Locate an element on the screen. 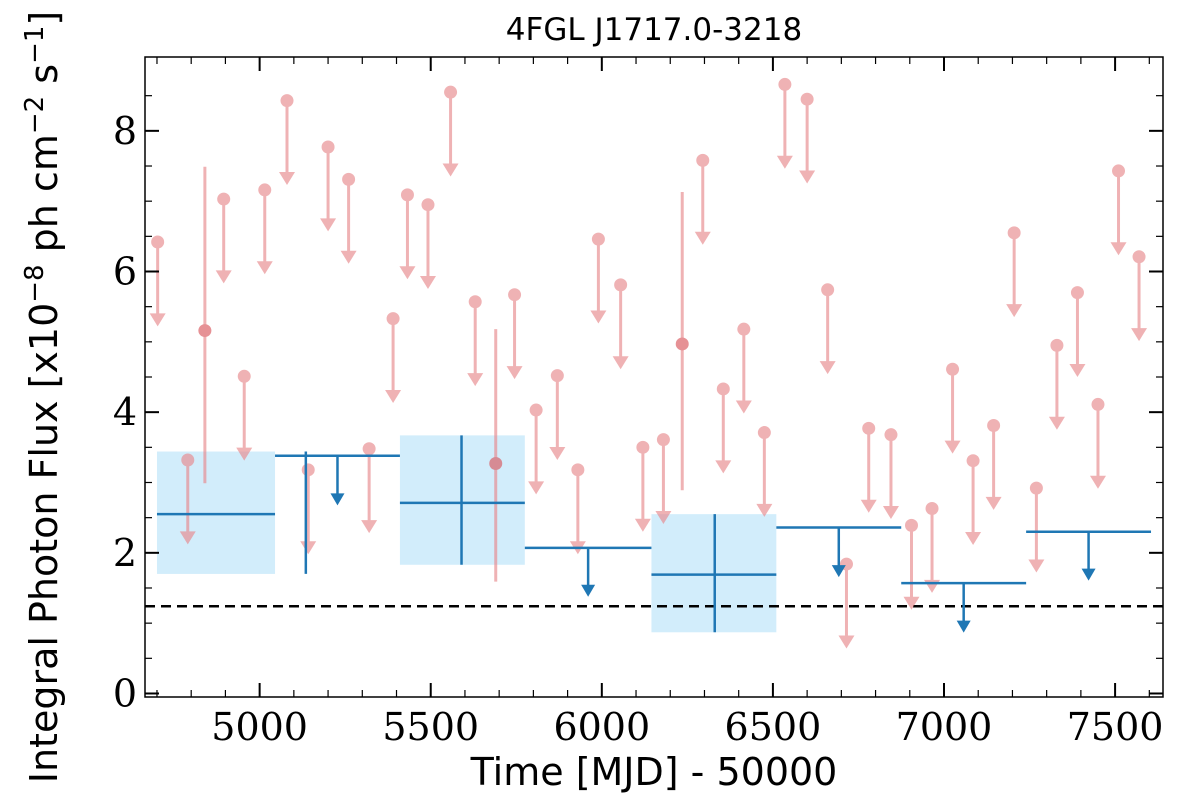 Image resolution: width=1200 pixels, height=804 pixels. y-tick-label: 8 is located at coordinates (125, 131).